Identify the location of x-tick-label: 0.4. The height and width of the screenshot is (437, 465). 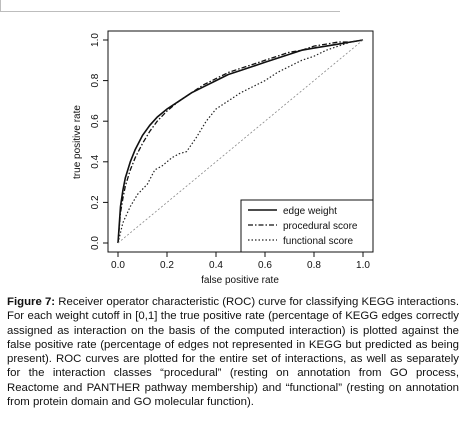
(216, 265).